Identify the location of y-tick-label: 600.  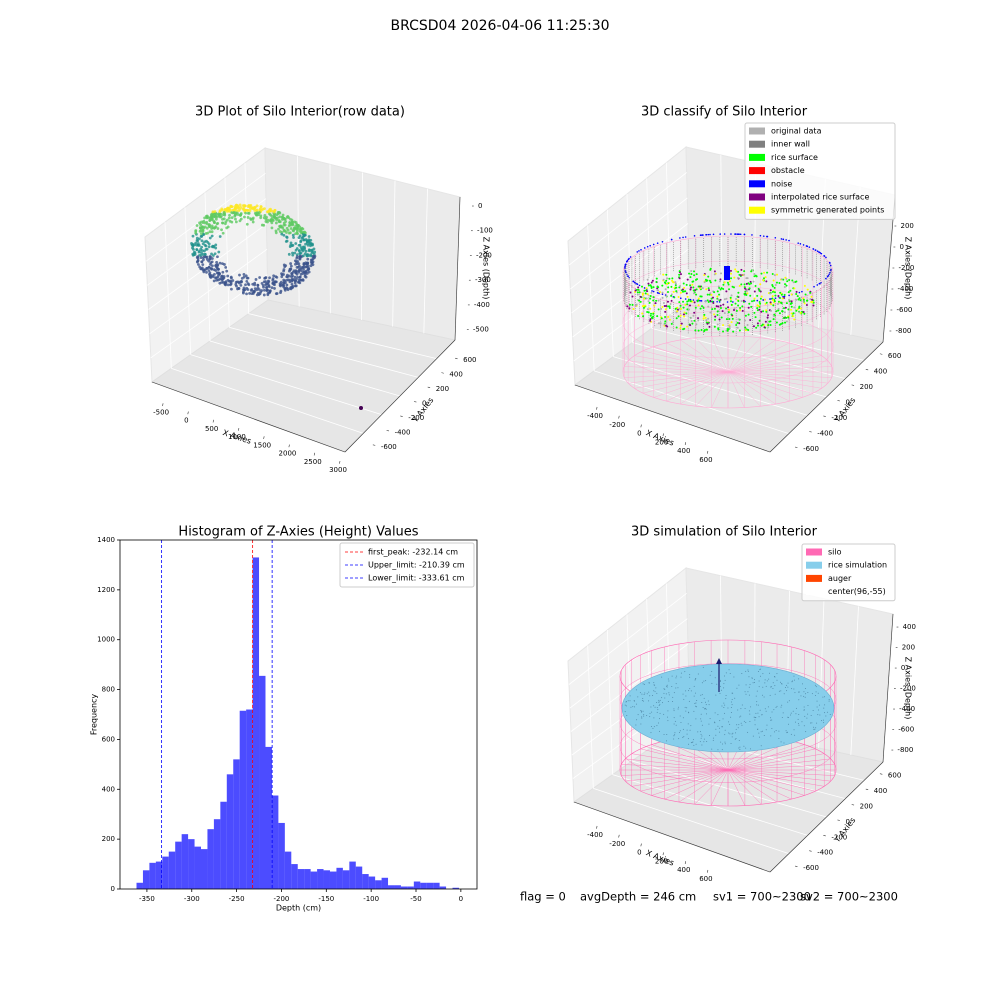
(894, 356).